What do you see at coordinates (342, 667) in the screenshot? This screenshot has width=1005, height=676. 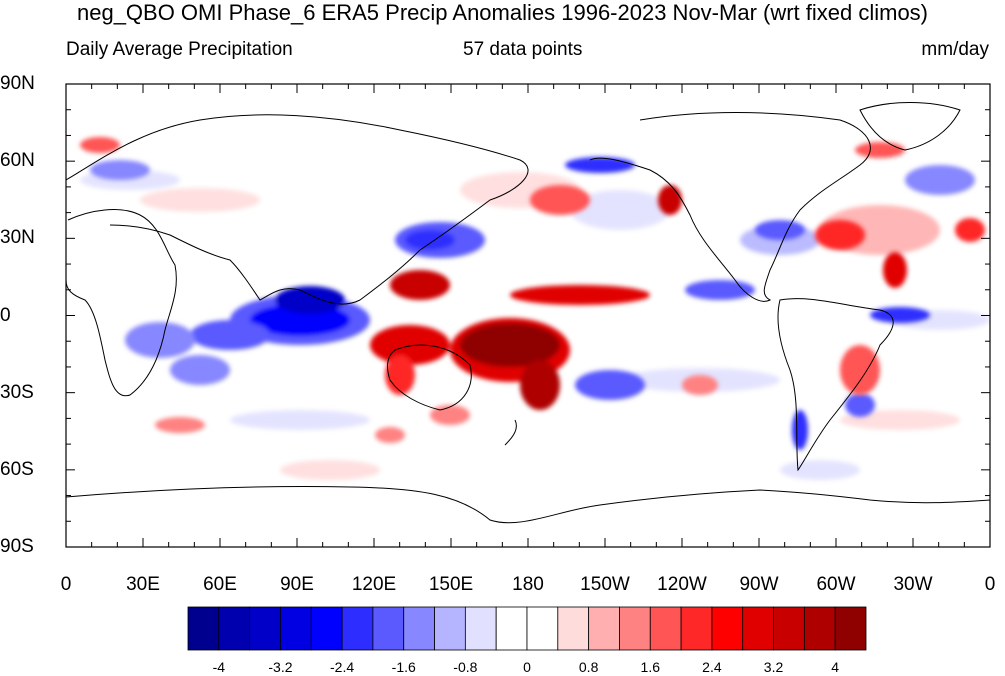 I see `colorbar-tick-label: -2.4` at bounding box center [342, 667].